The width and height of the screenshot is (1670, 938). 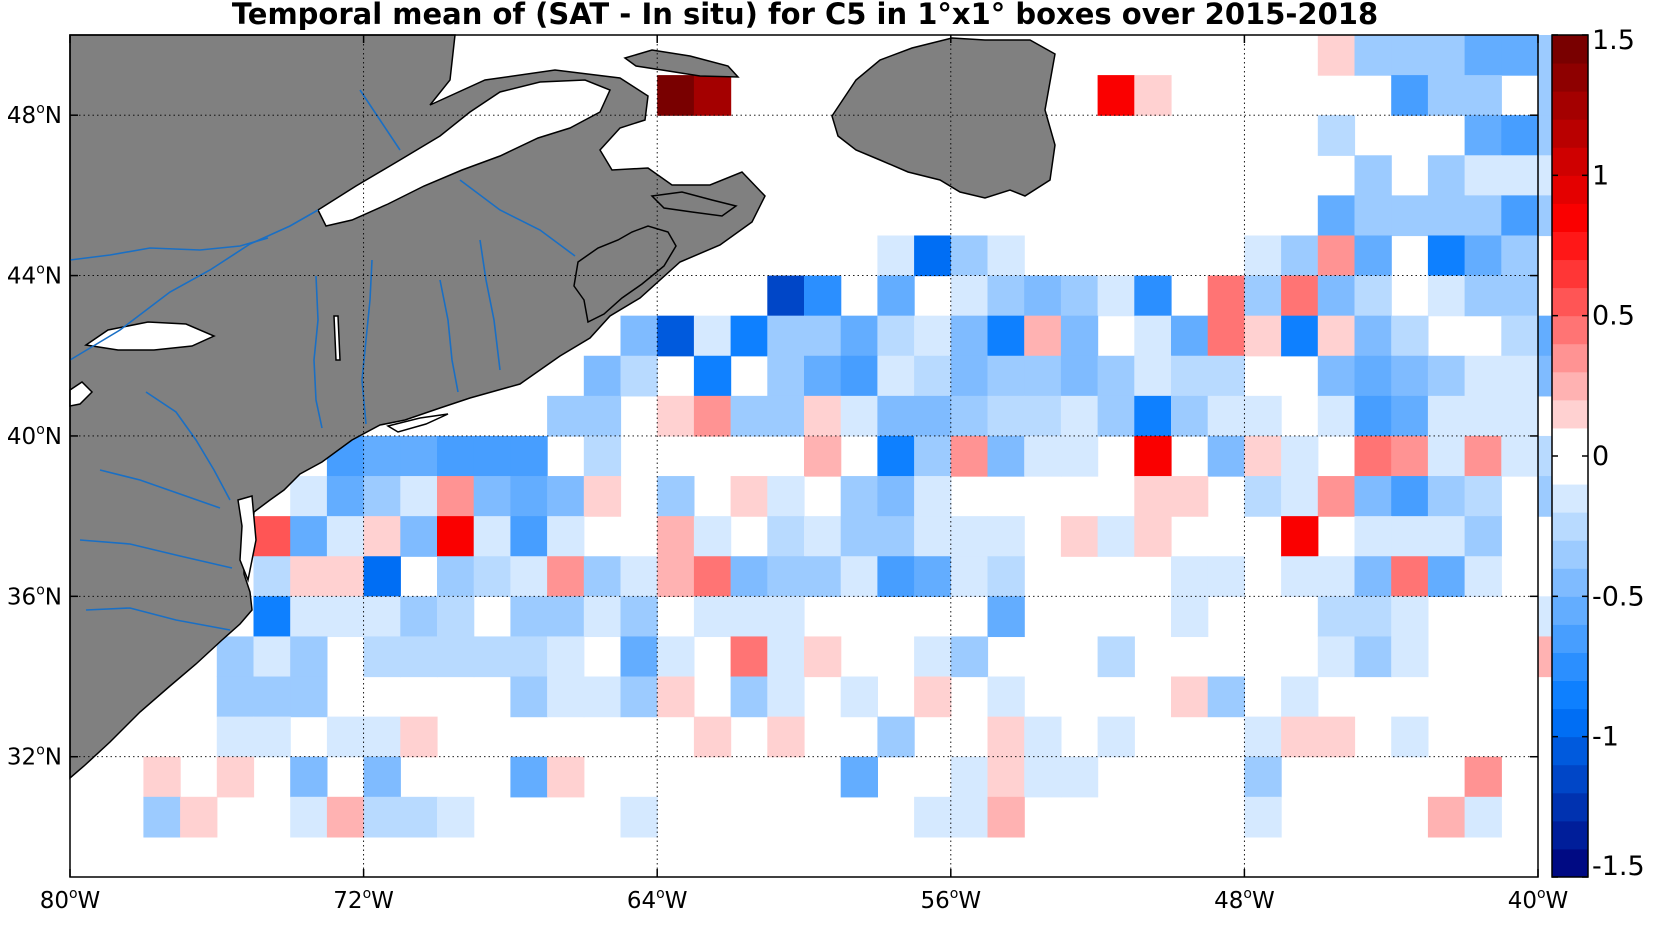 I want to click on river-saint-john, so click(x=517, y=218).